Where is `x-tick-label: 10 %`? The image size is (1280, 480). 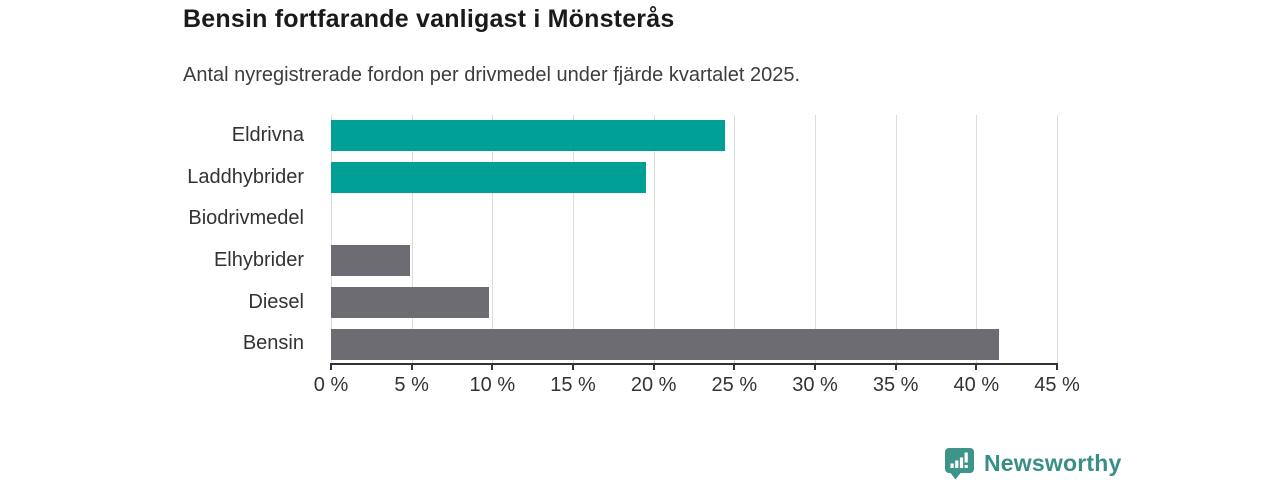
x-tick-label: 10 % is located at coordinates (492, 385).